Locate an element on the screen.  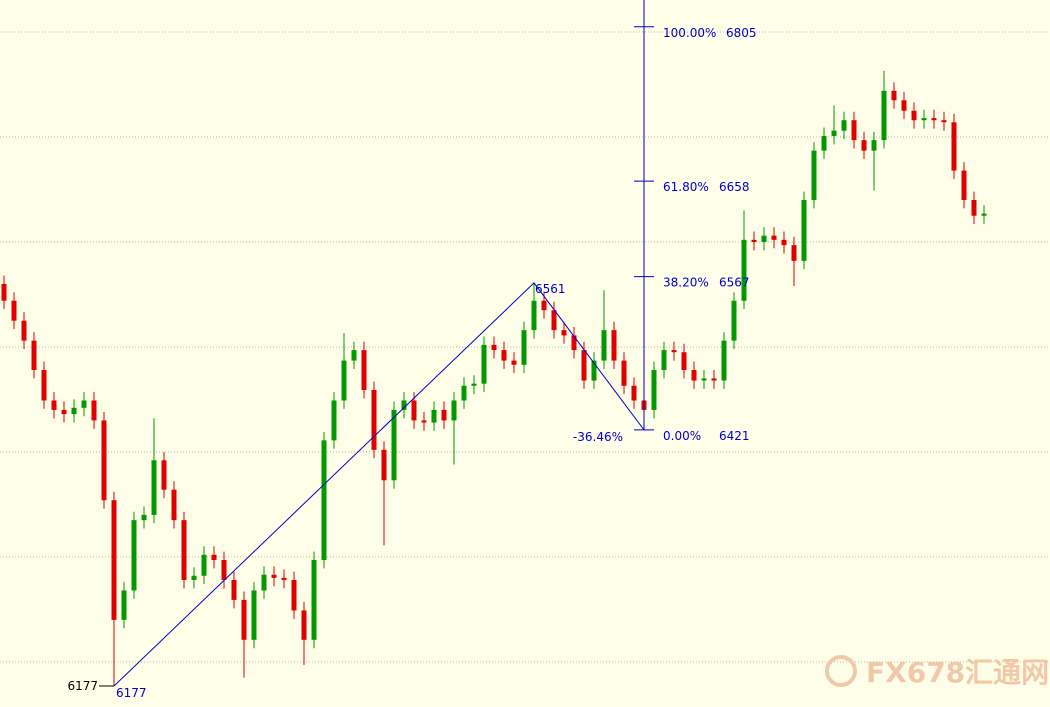
fib-level-price: 6421 is located at coordinates (734, 436).